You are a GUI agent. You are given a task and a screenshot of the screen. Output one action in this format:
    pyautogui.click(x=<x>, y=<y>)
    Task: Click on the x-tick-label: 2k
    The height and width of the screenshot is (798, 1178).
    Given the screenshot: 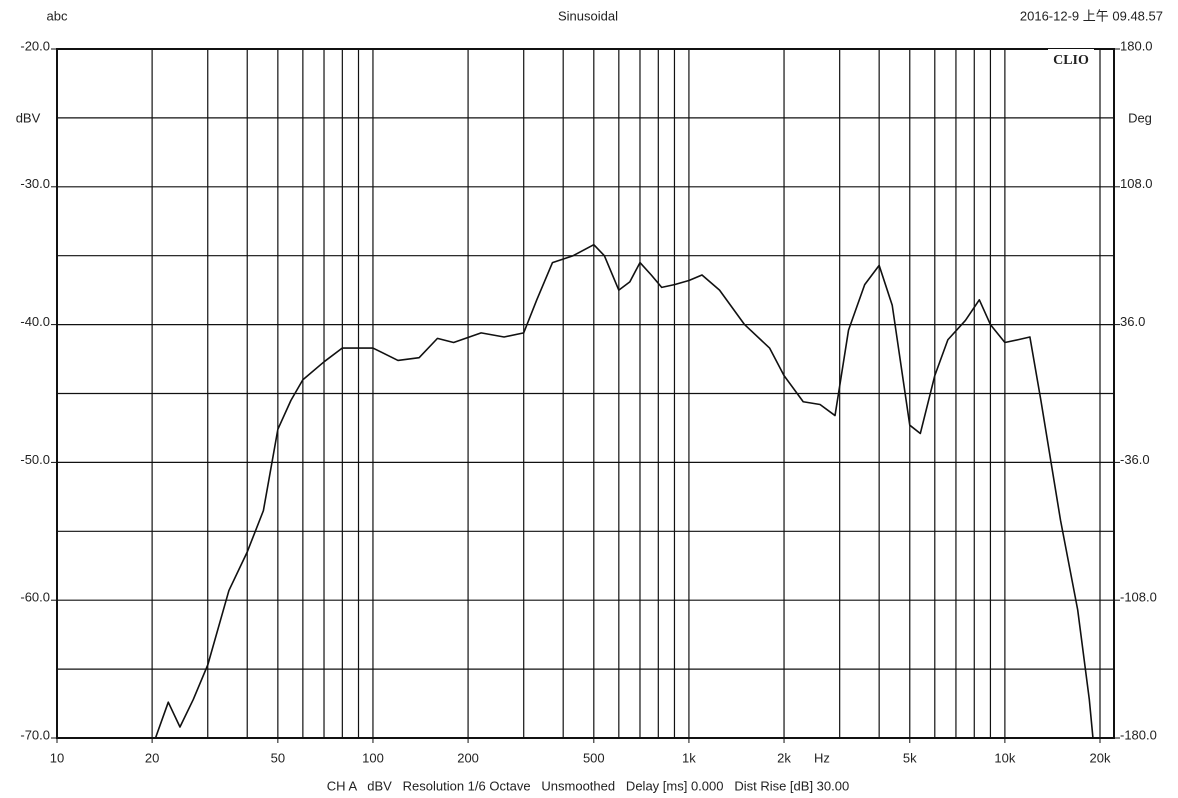 What is the action you would take?
    pyautogui.click(x=784, y=757)
    